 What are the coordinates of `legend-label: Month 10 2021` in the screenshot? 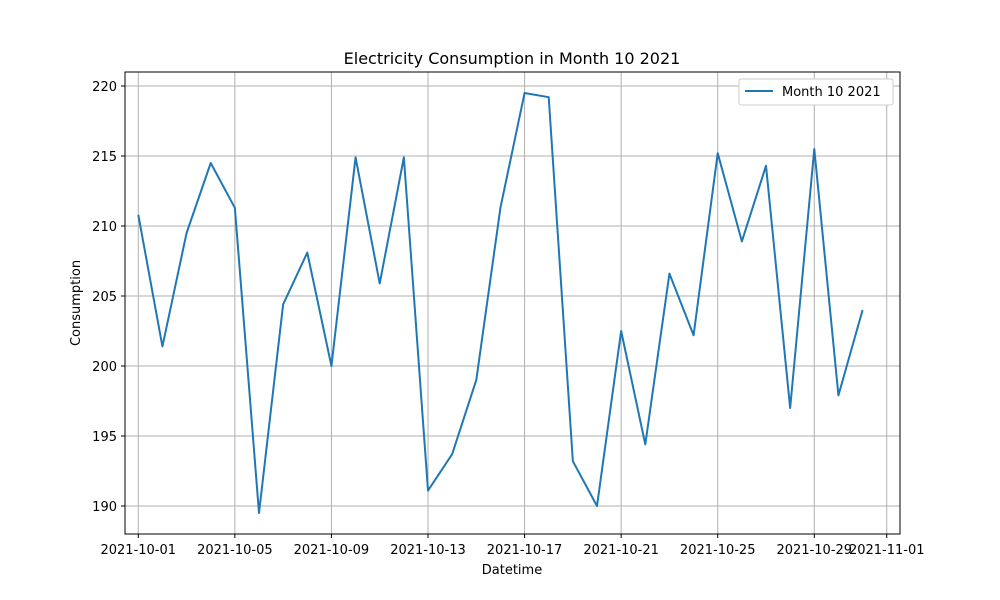 It's located at (831, 92).